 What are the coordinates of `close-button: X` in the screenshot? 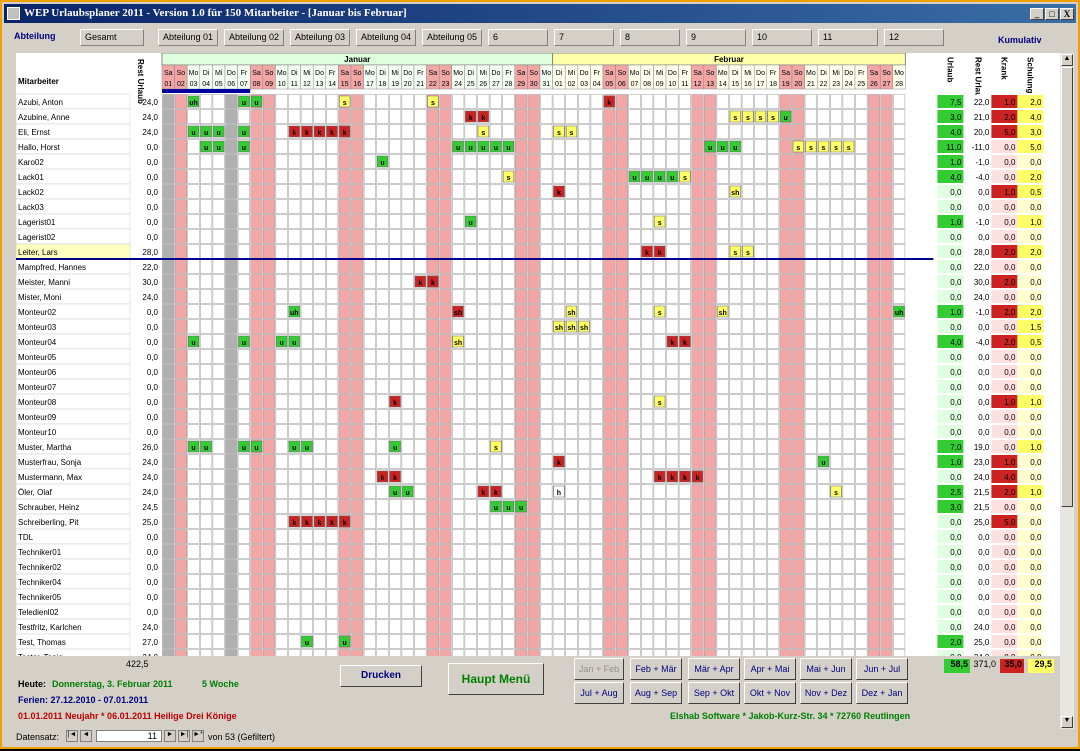 It's located at (1067, 14).